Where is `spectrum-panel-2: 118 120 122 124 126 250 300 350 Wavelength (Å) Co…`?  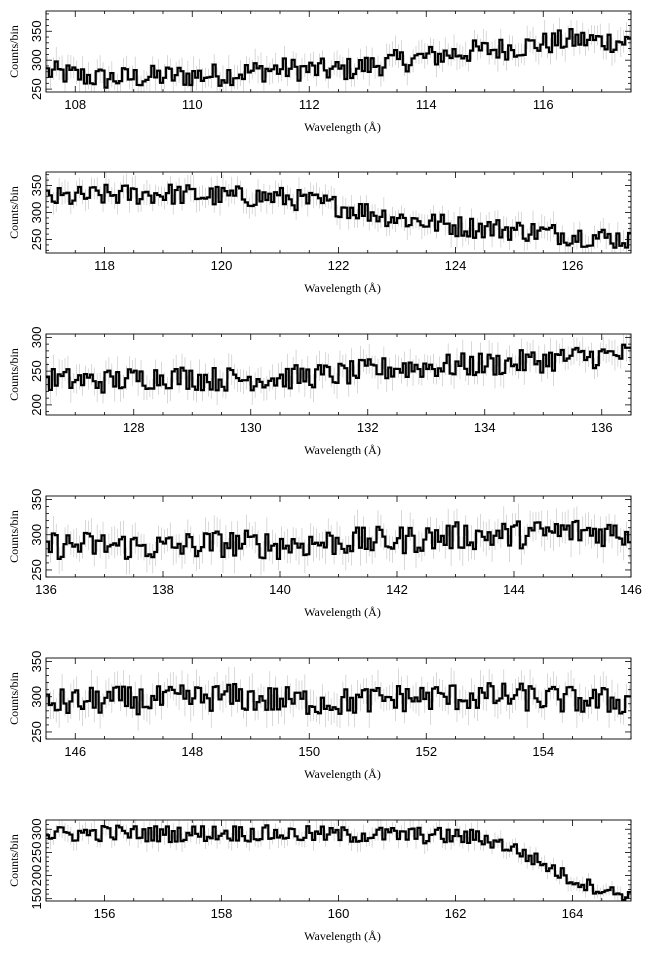 spectrum-panel-2: 118 120 122 124 126 250 300 350 Wavelength (Å) Co… is located at coordinates (319, 233).